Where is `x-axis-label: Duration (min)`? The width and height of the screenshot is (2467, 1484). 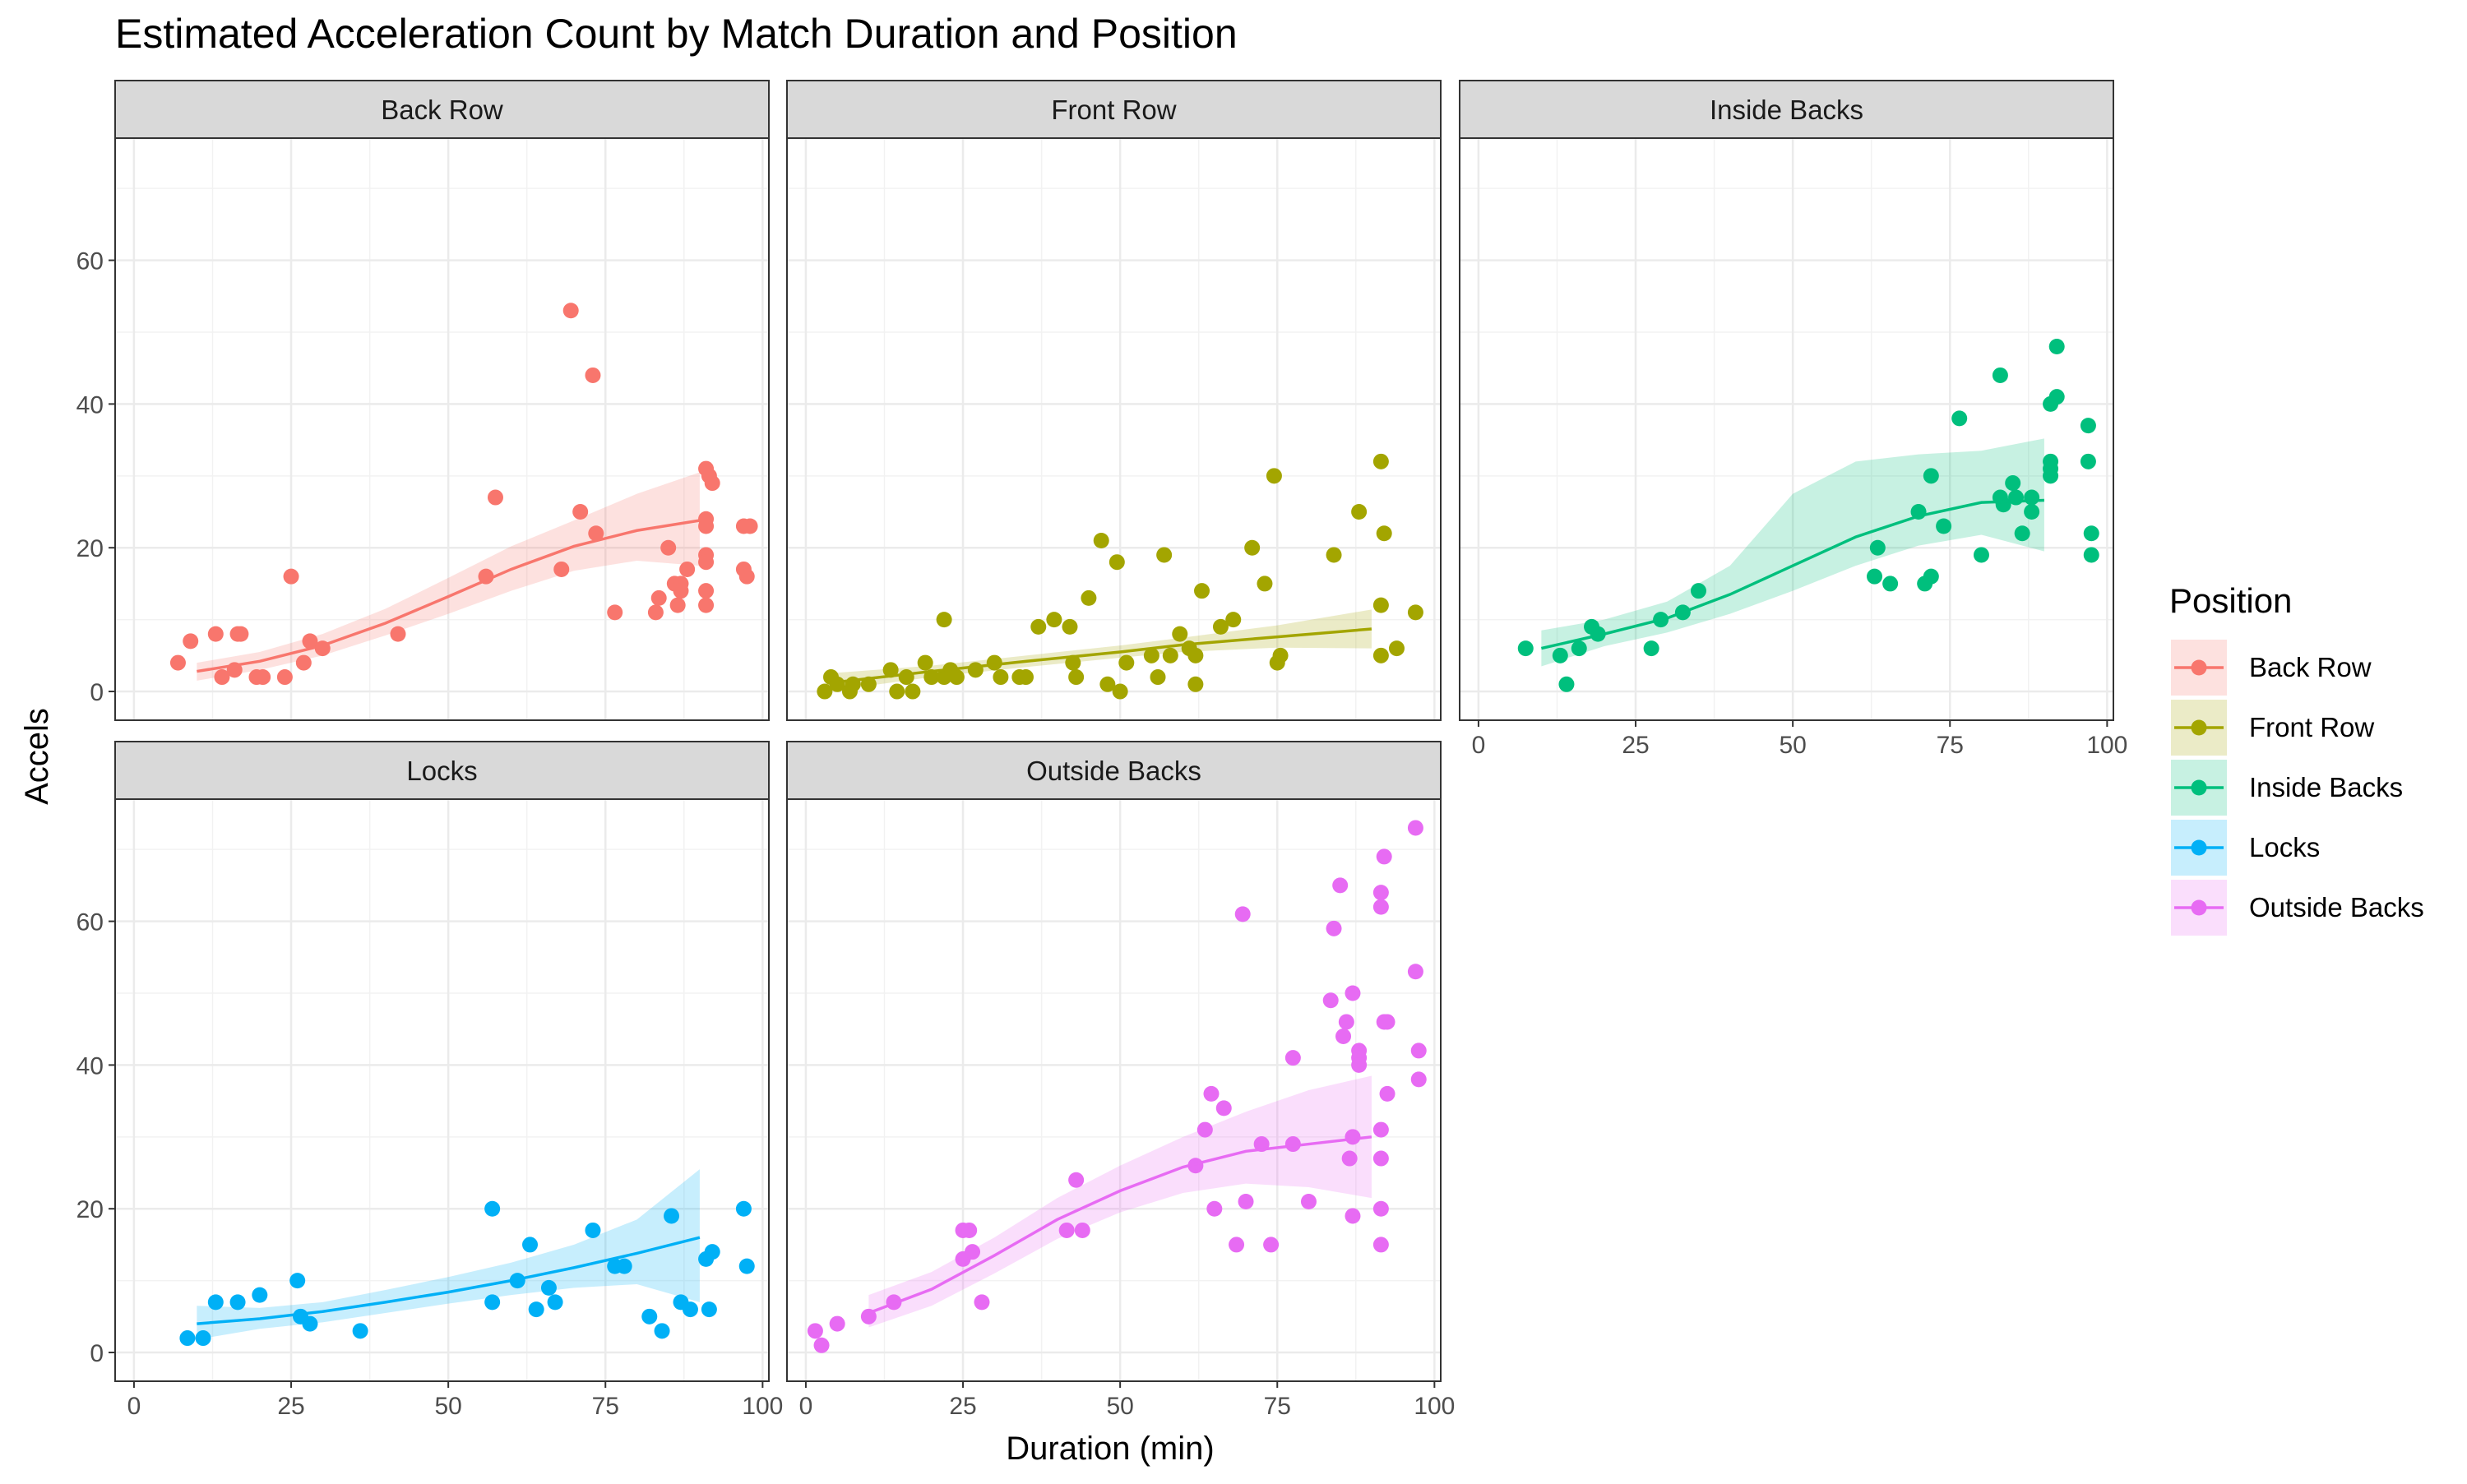
x-axis-label: Duration (min) is located at coordinates (1110, 1449).